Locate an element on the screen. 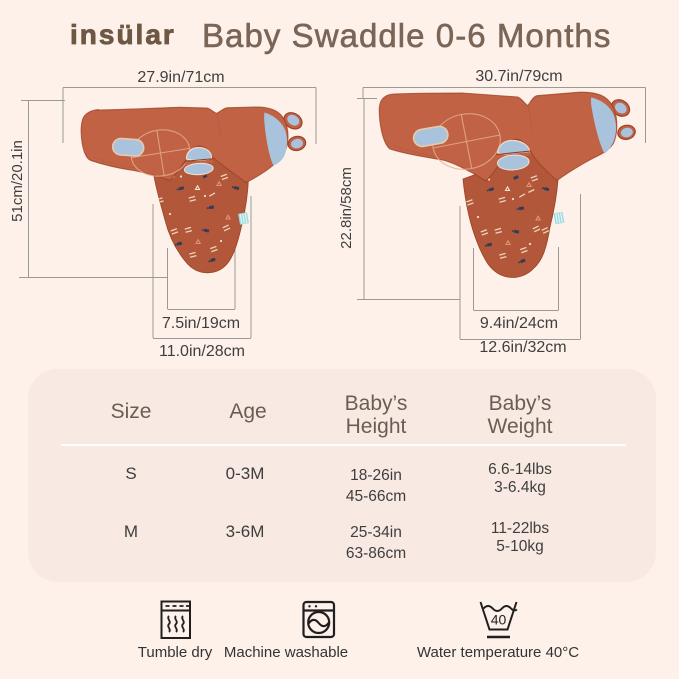 The image size is (679, 679). svg-text: 11.0in/28cm is located at coordinates (202, 351).